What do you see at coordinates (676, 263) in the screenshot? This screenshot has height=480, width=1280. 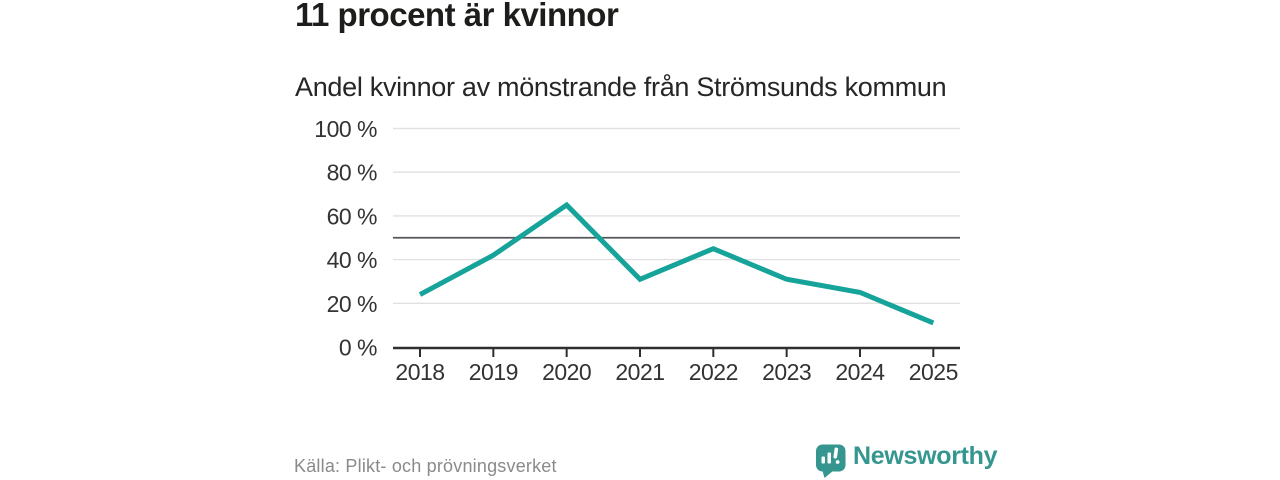 I see `data-line` at bounding box center [676, 263].